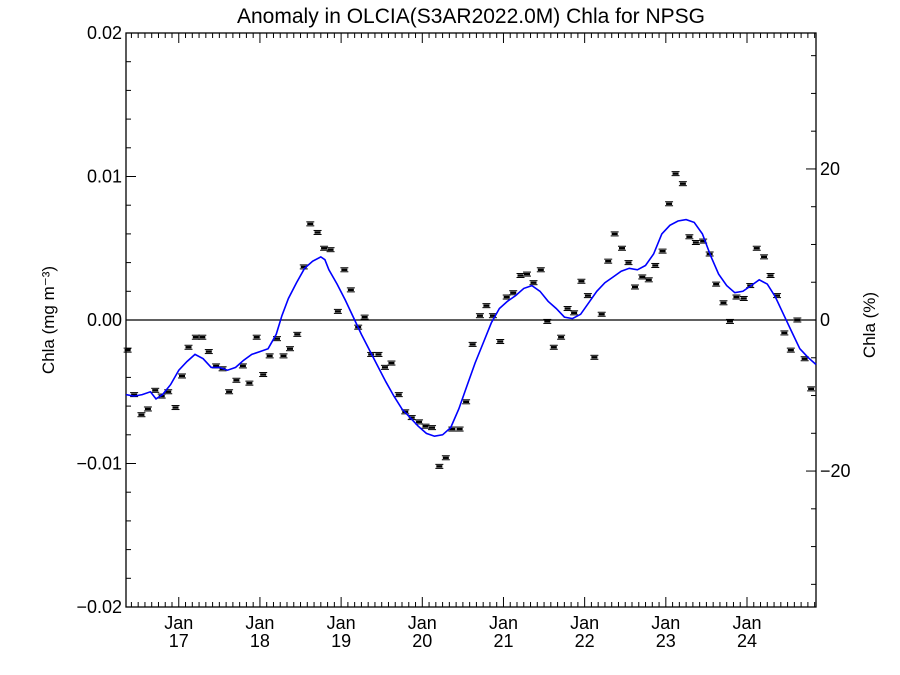 The height and width of the screenshot is (675, 900). Describe the element at coordinates (585, 641) in the screenshot. I see `x-tick-label-year: 22` at that location.